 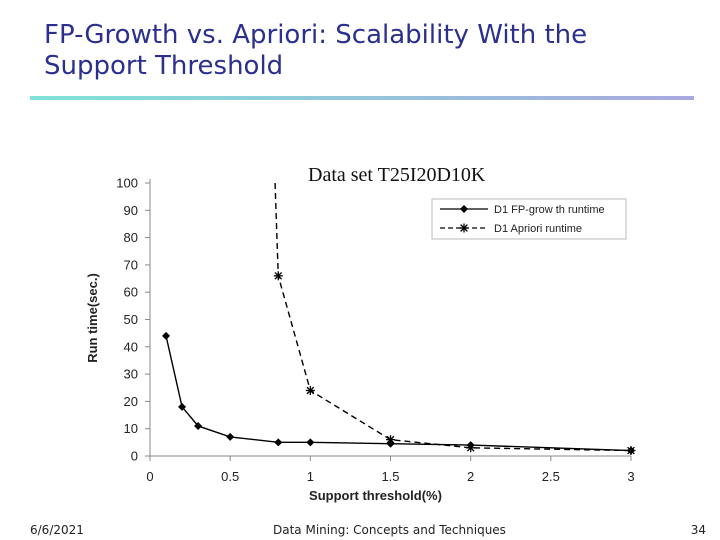 What do you see at coordinates (131, 210) in the screenshot?
I see `y-tick-label: 90` at bounding box center [131, 210].